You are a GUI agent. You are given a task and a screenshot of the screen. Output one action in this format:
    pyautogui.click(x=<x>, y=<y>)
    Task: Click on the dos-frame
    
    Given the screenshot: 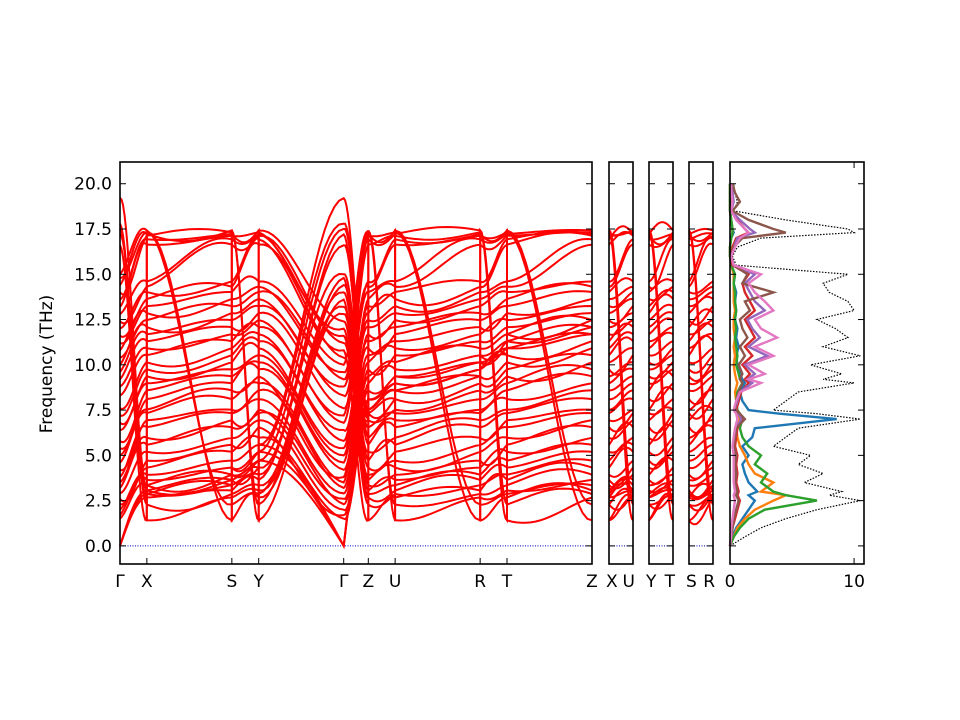 What is the action you would take?
    pyautogui.click(x=797, y=363)
    